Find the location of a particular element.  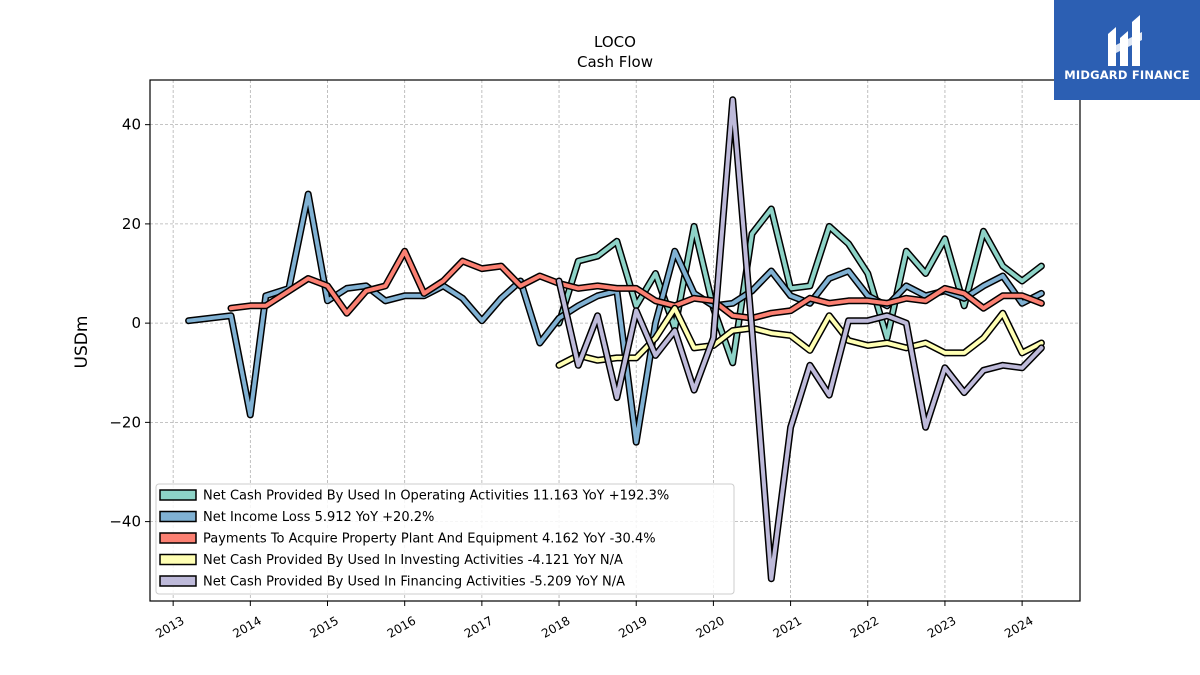

y-axis-label: USDm is located at coordinates (82, 342).